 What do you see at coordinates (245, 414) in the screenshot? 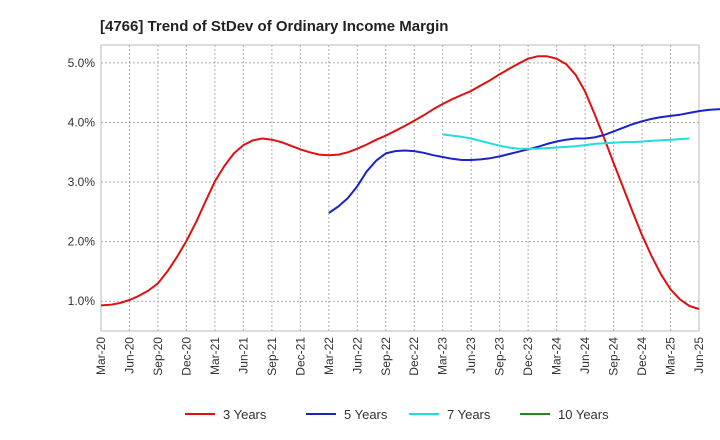
I see `legend-label: 3 Years` at bounding box center [245, 414].